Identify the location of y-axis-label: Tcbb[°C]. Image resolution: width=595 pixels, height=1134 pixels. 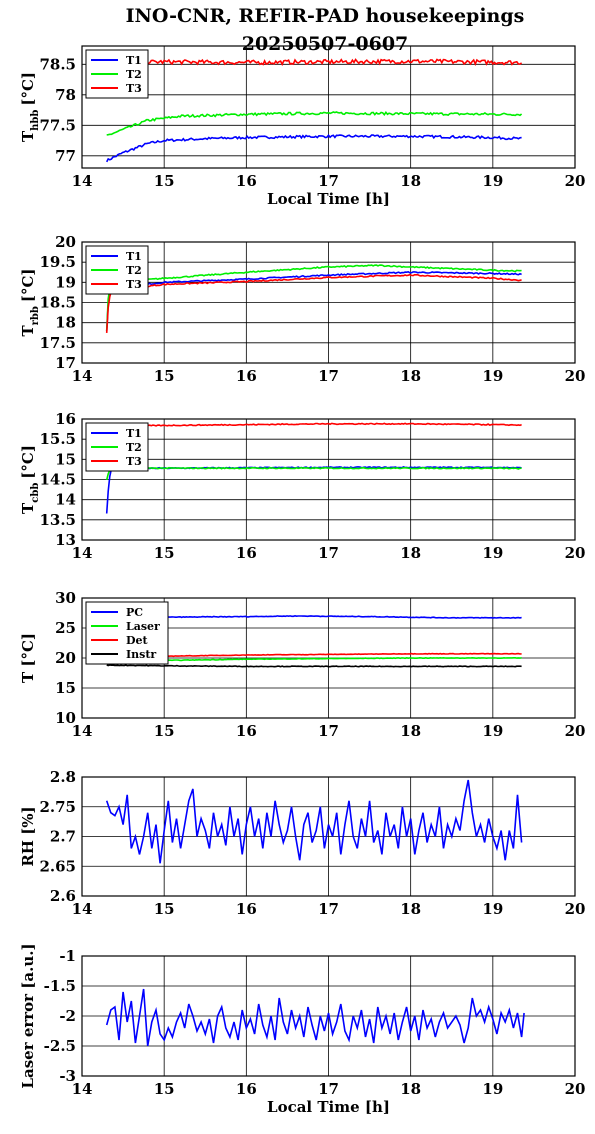
(30, 479).